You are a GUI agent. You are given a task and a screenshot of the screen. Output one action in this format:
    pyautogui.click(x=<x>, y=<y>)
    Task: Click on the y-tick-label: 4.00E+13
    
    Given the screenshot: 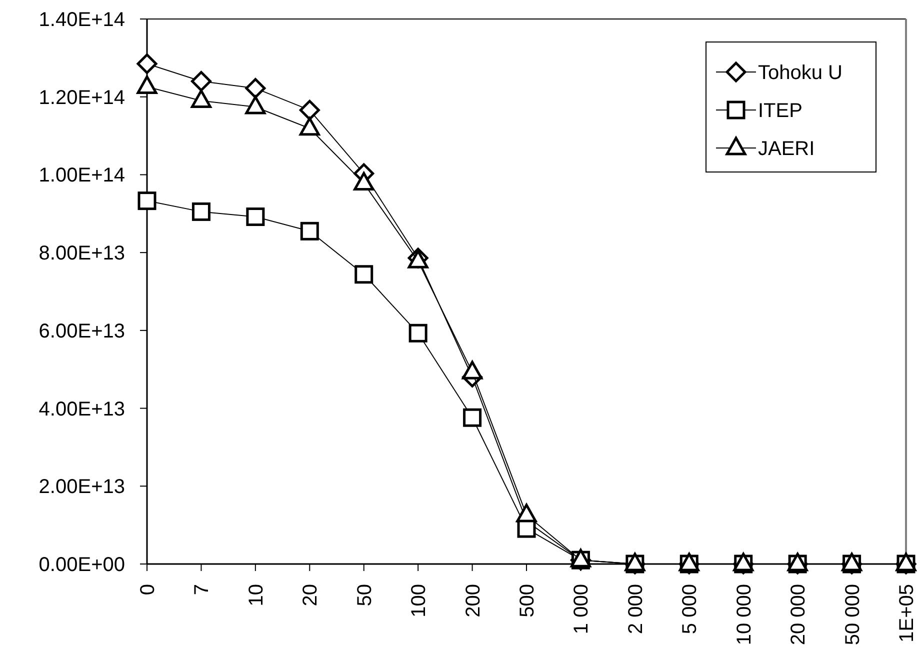 What is the action you would take?
    pyautogui.click(x=81, y=409)
    